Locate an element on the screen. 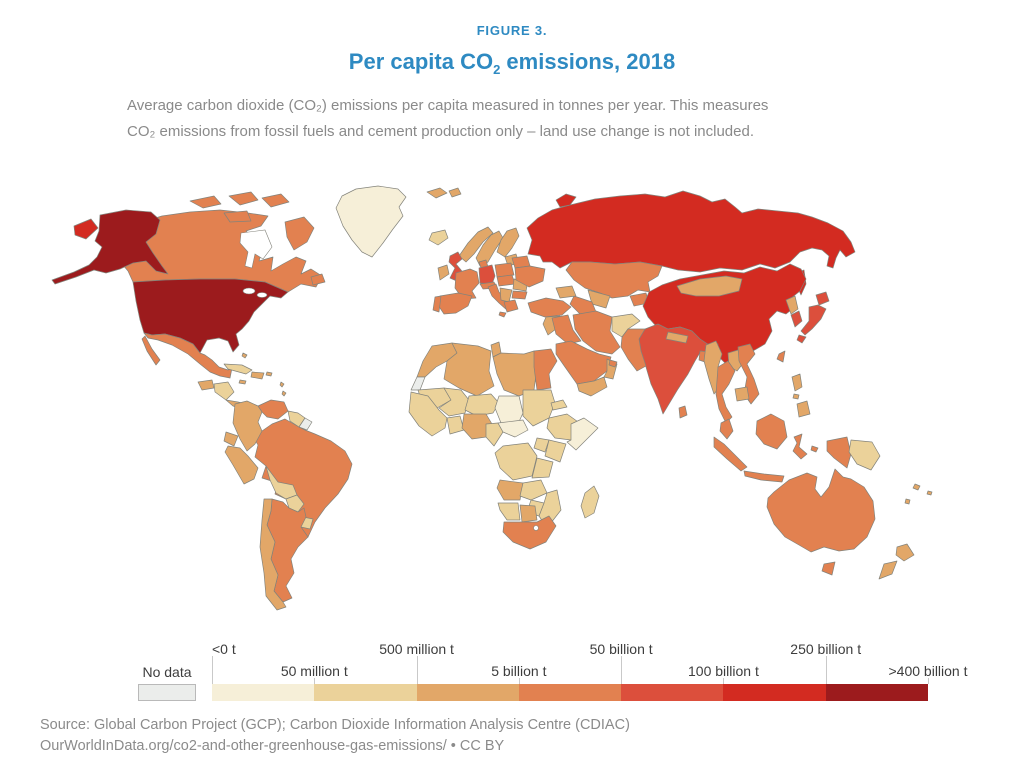 The height and width of the screenshot is (772, 1024). country-vietnam is located at coordinates (748, 374).